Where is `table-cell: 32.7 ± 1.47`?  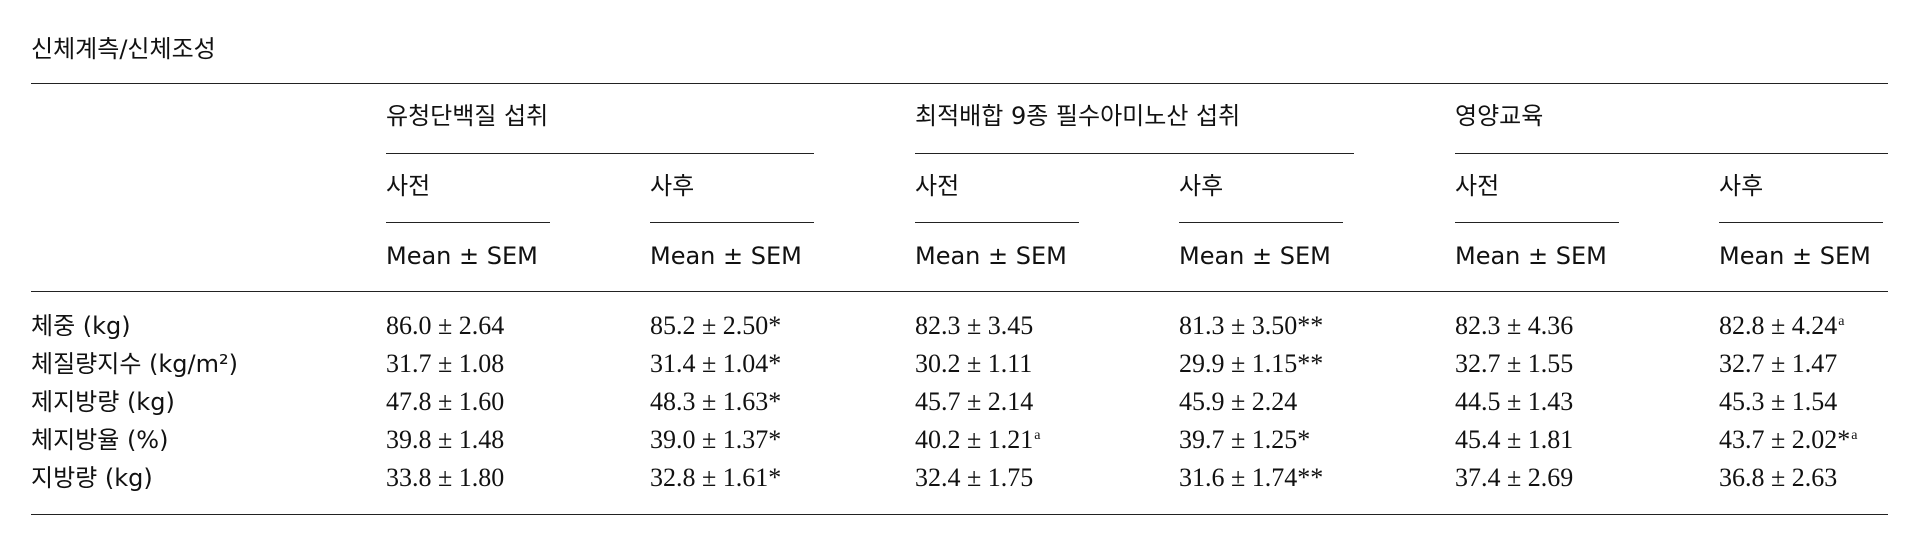 table-cell: 32.7 ± 1.47 is located at coordinates (1778, 364).